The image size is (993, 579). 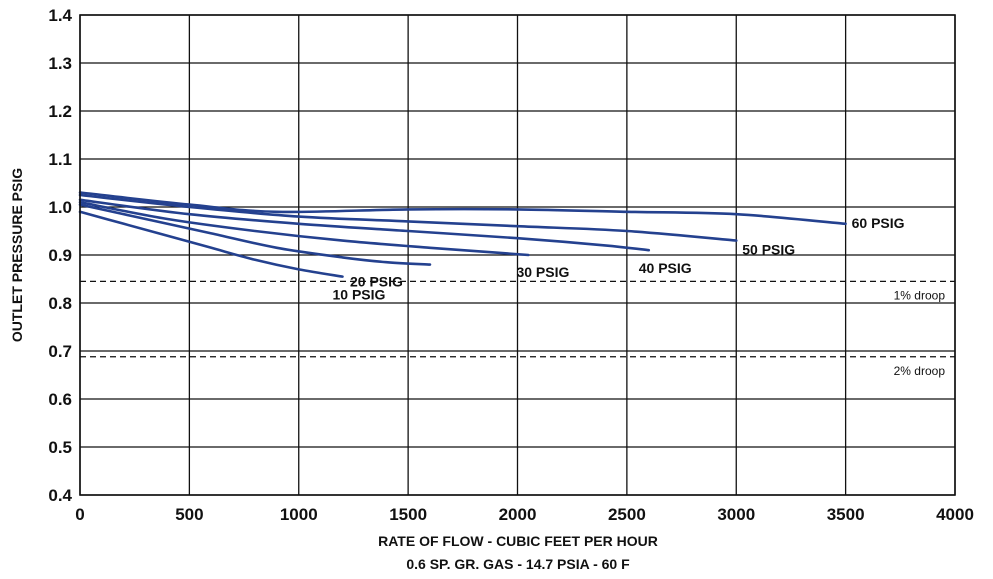 What do you see at coordinates (60, 159) in the screenshot?
I see `y-tick-label: 1.1` at bounding box center [60, 159].